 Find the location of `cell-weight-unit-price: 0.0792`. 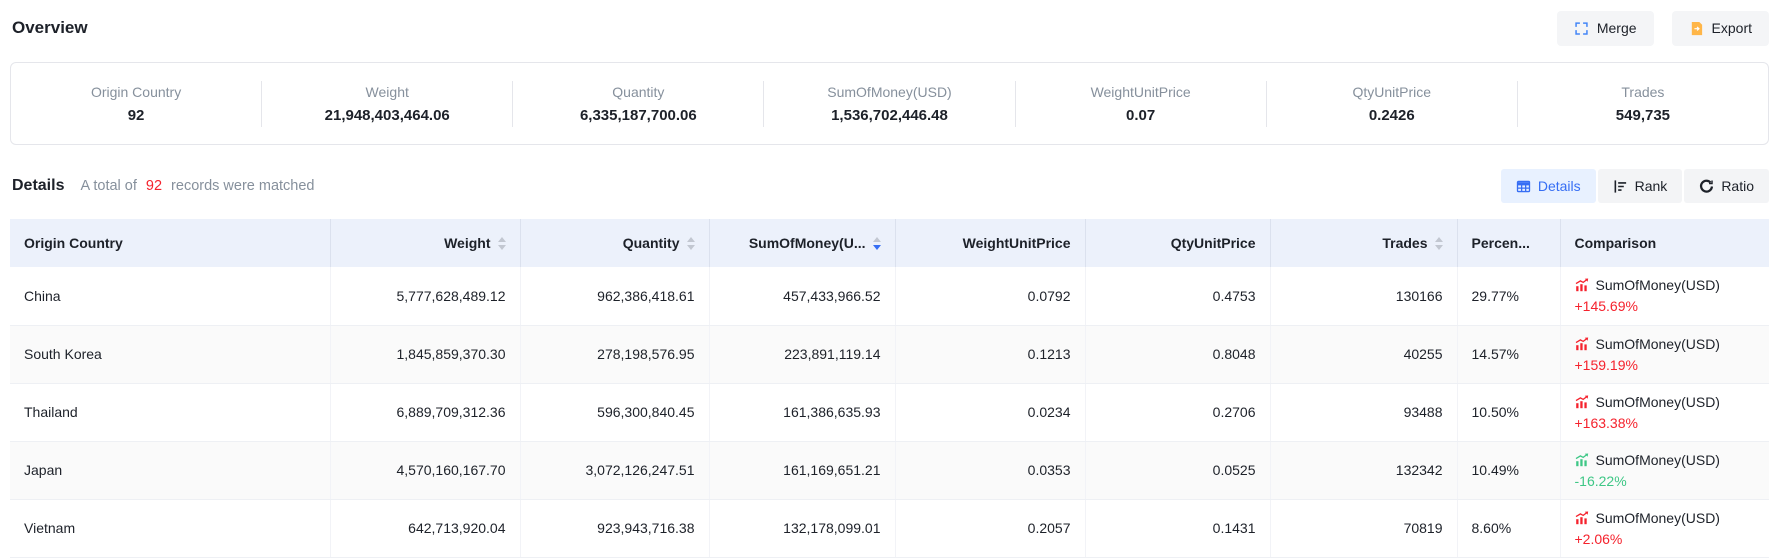

cell-weight-unit-price: 0.0792 is located at coordinates (990, 296).